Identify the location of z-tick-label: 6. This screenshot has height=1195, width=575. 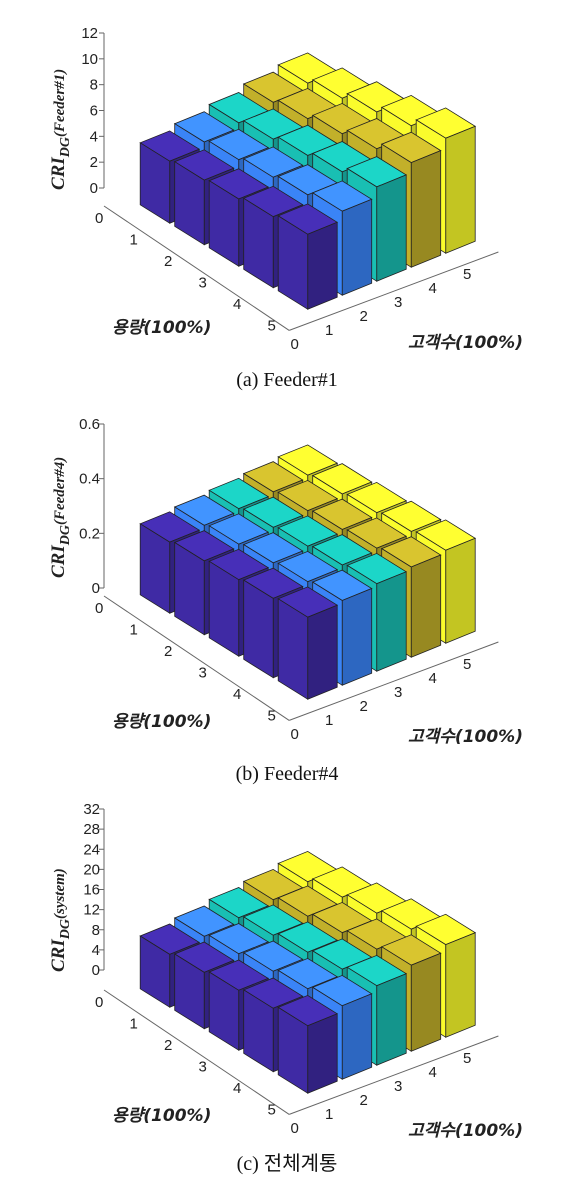
(94, 111).